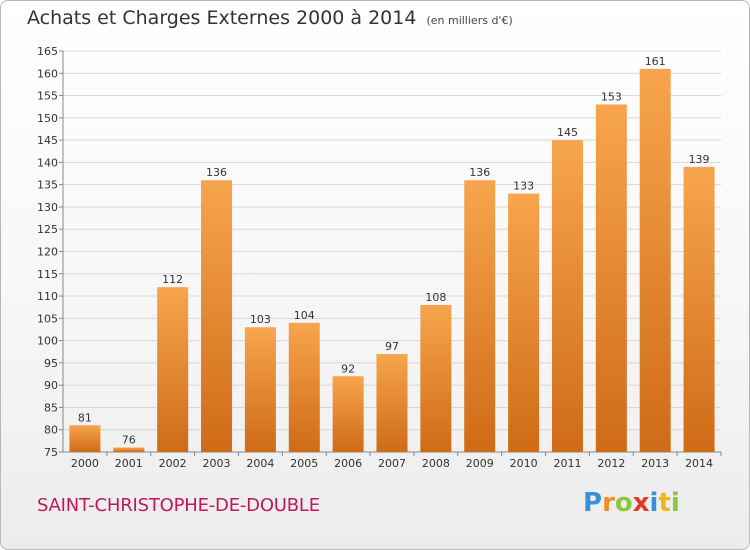  I want to click on bar-2010, so click(524, 323).